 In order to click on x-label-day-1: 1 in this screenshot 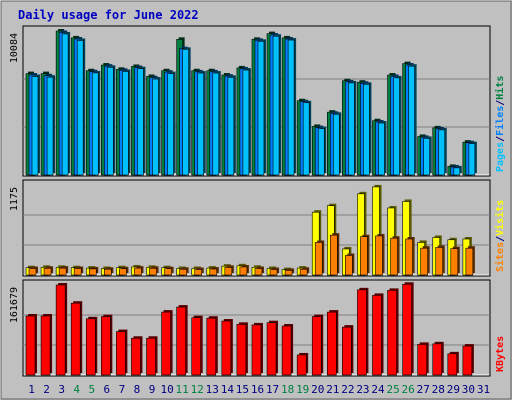, I will do `click(31, 389)`.